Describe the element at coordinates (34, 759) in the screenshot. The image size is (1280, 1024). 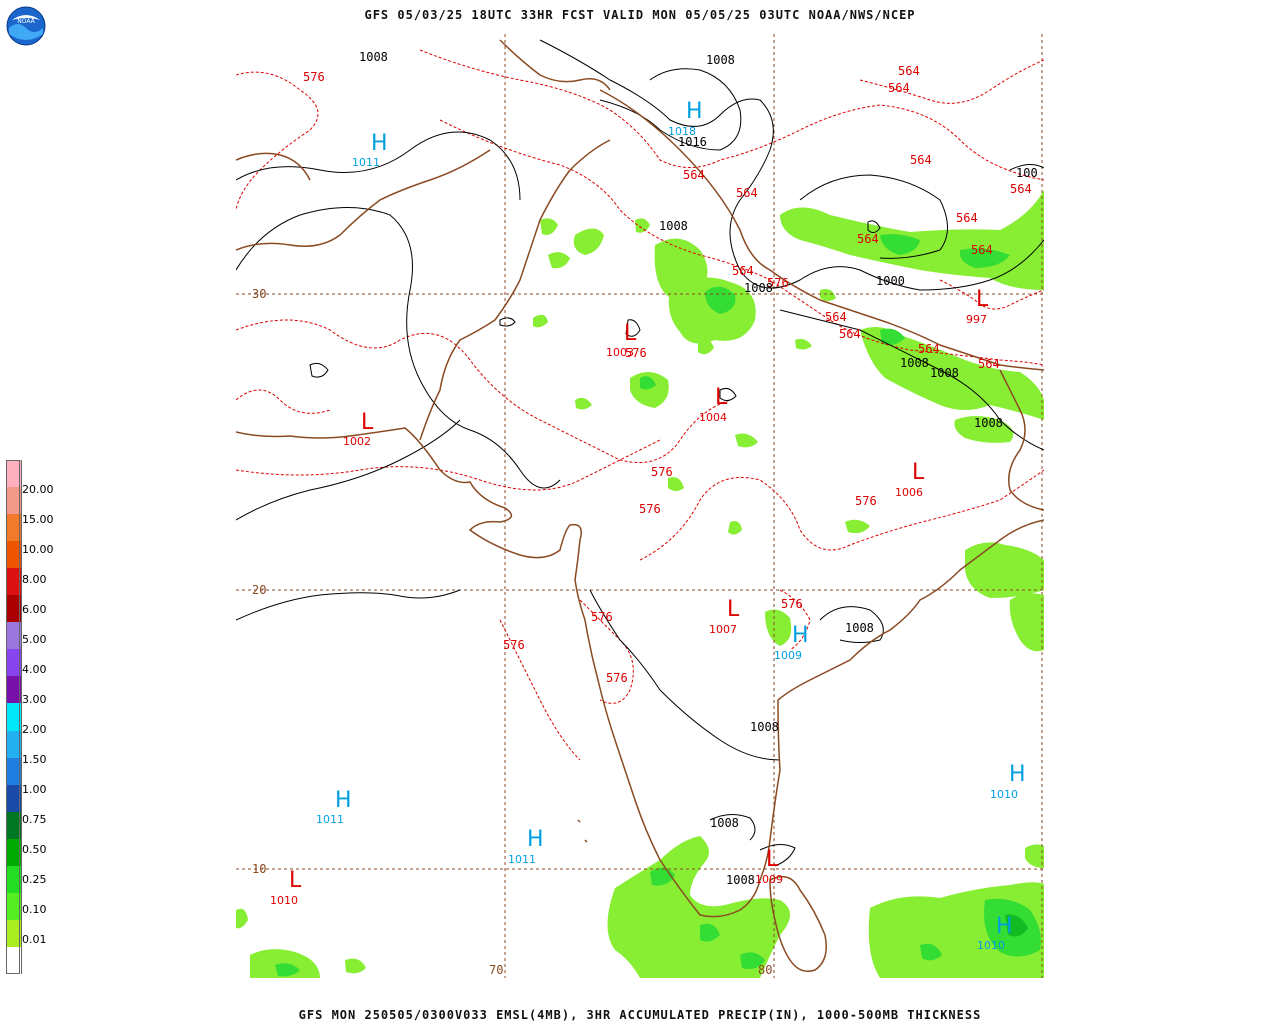
I see `legend-value: 1.50` at that location.